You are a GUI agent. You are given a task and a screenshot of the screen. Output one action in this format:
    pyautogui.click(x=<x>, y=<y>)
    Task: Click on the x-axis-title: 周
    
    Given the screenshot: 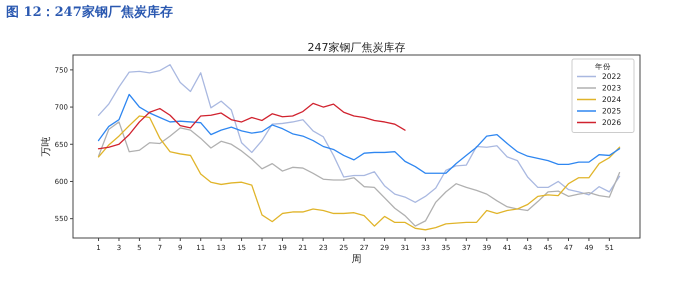 What is the action you would take?
    pyautogui.click(x=357, y=259)
    